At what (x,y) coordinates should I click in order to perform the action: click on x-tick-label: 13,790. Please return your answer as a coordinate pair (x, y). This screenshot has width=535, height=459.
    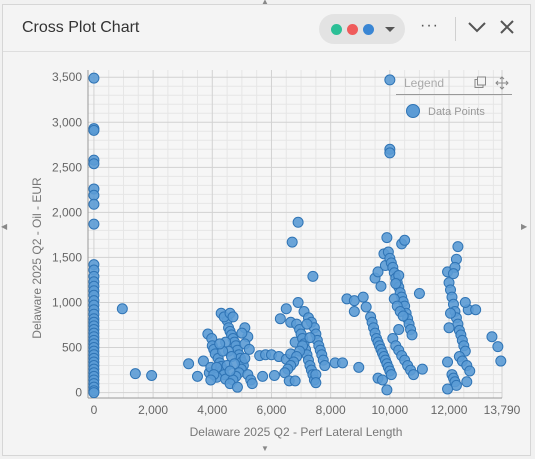
    Looking at the image, I should click on (502, 410).